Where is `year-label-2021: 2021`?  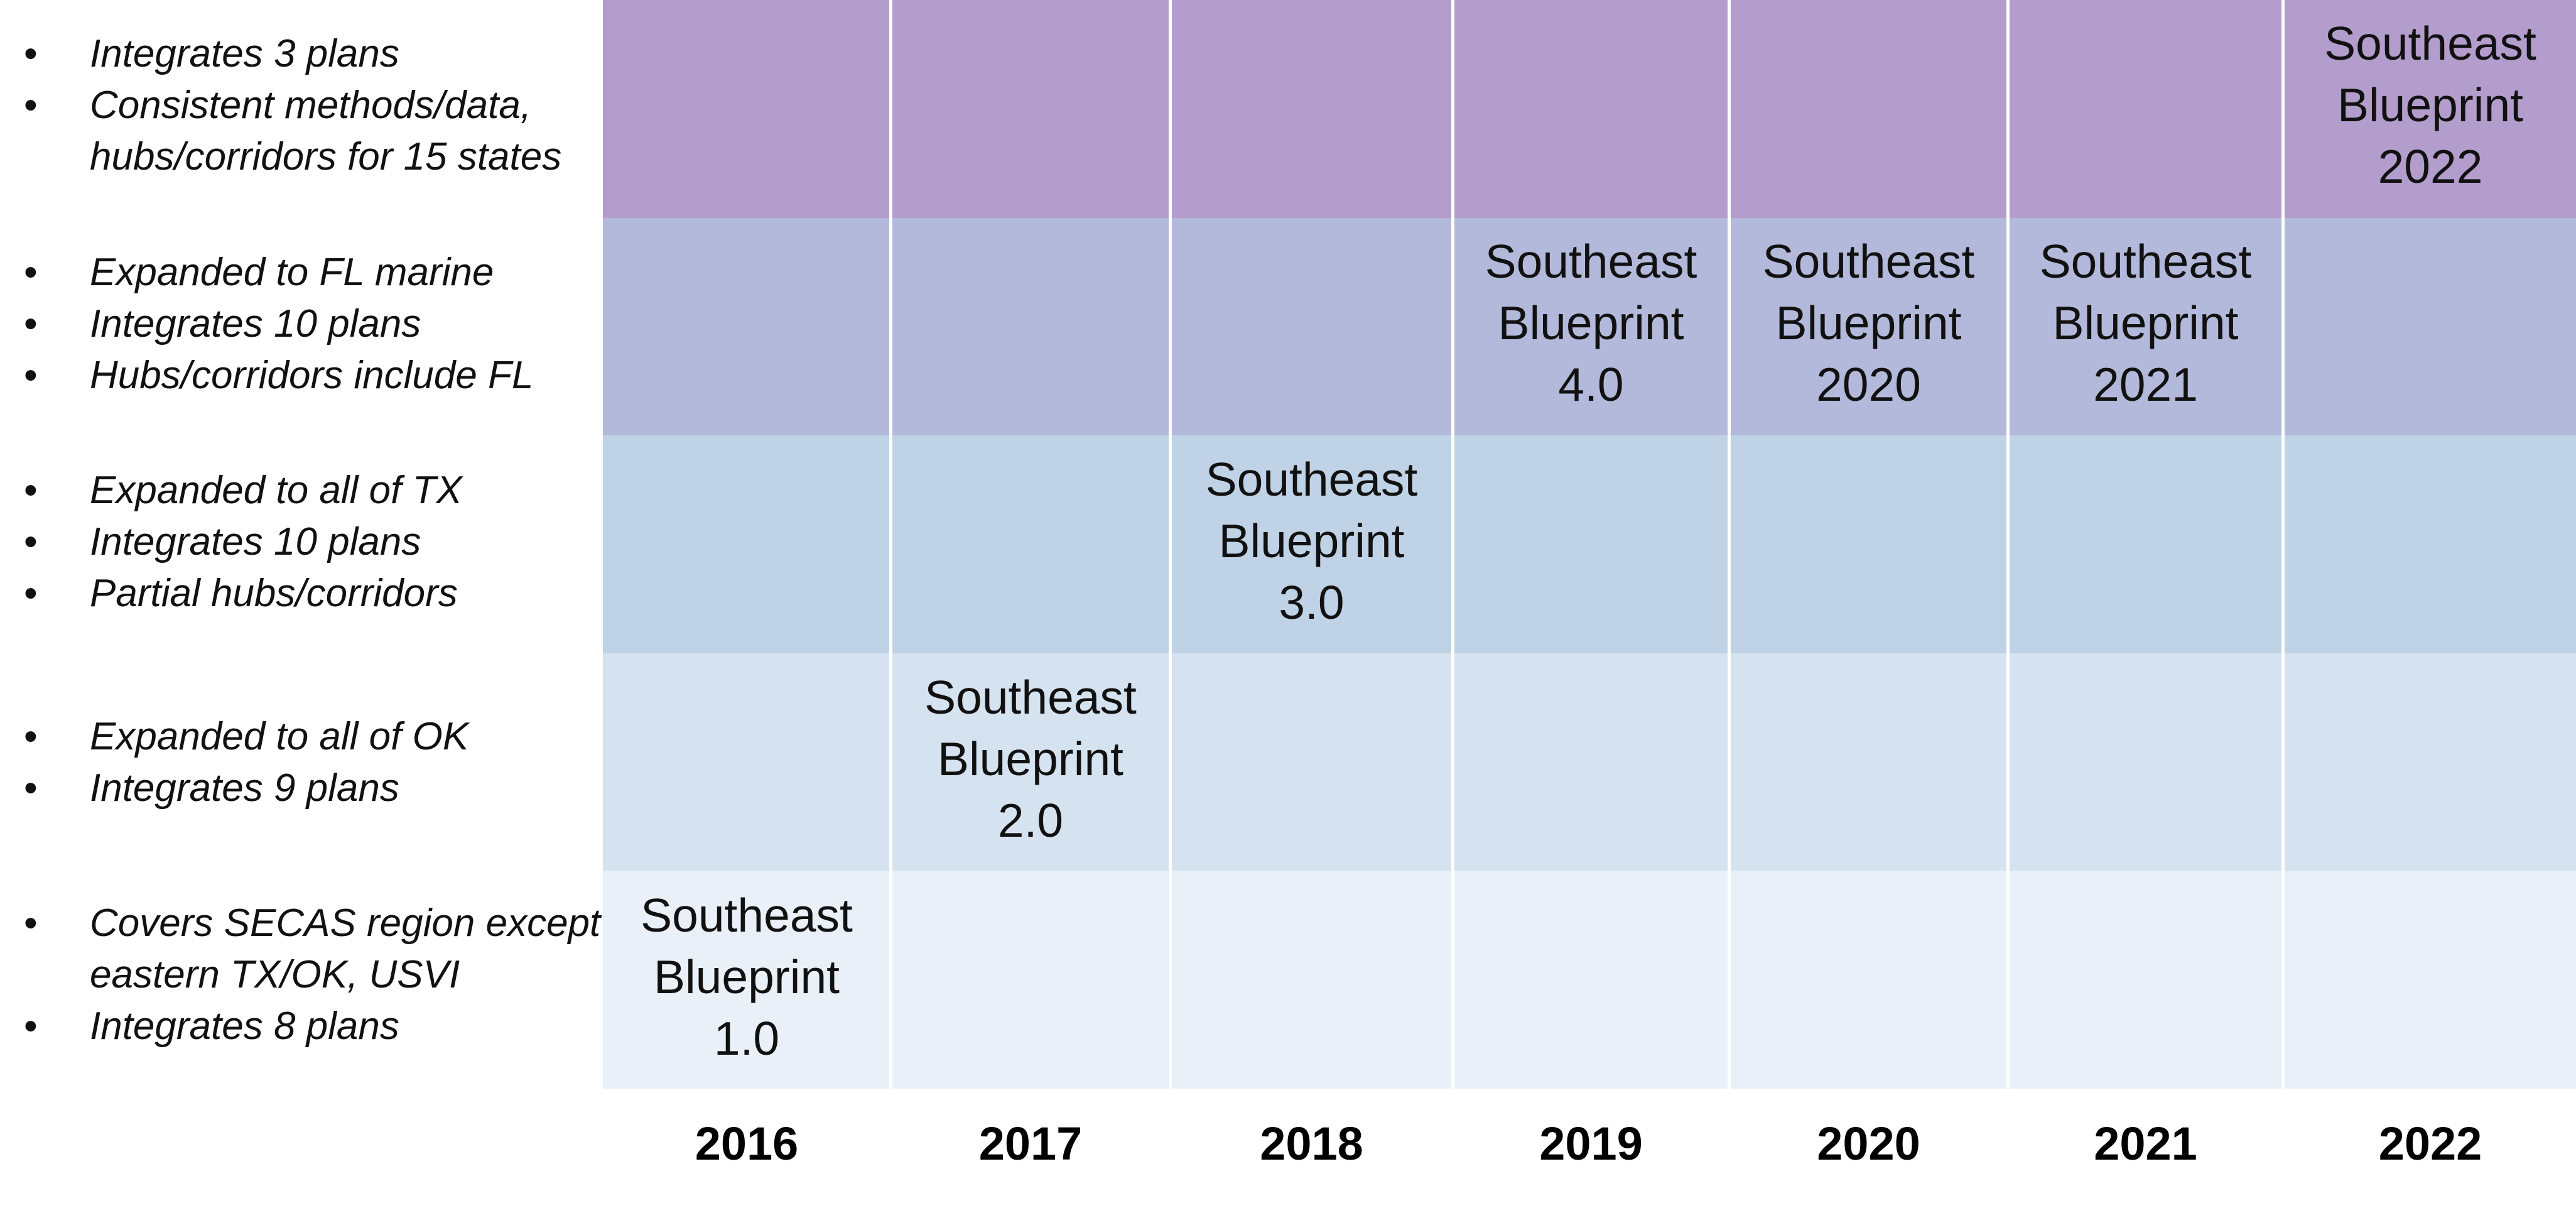
year-label-2021: 2021 is located at coordinates (2145, 1144).